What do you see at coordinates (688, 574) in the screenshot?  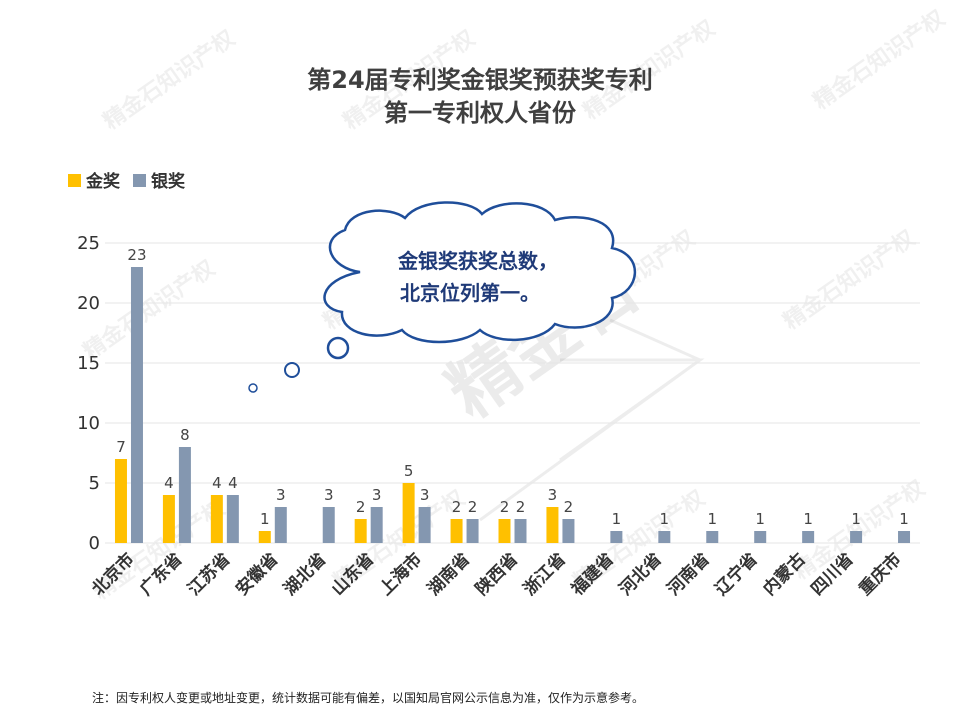 I see `x-tick-label: 河南省` at bounding box center [688, 574].